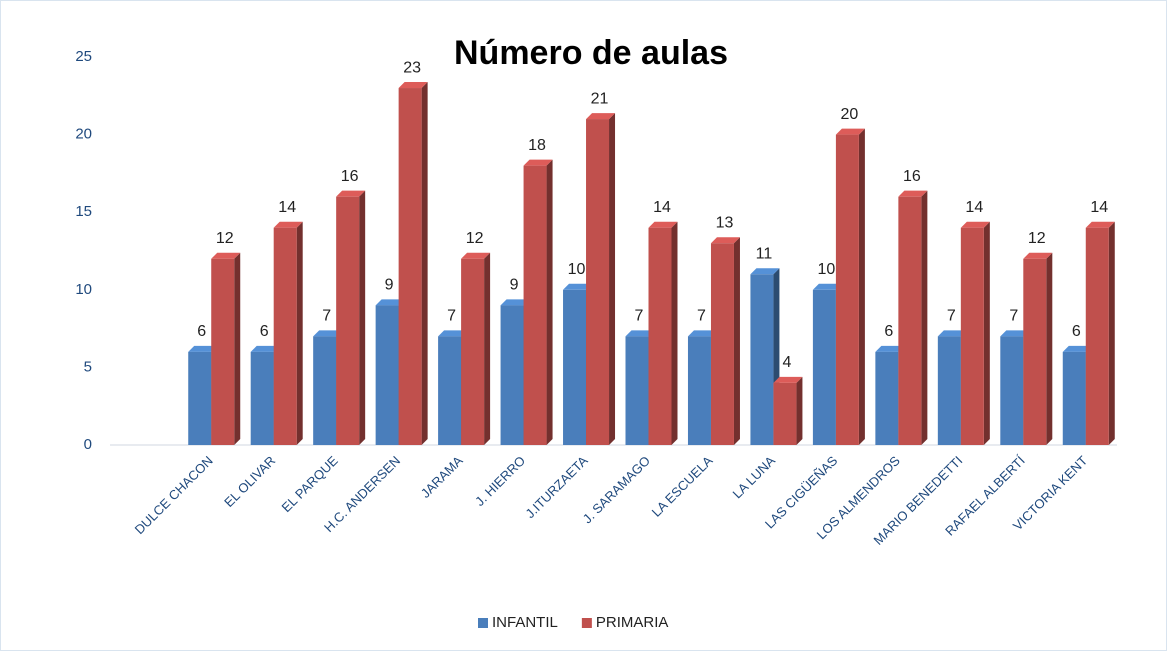  I want to click on value-label: 16, so click(350, 176).